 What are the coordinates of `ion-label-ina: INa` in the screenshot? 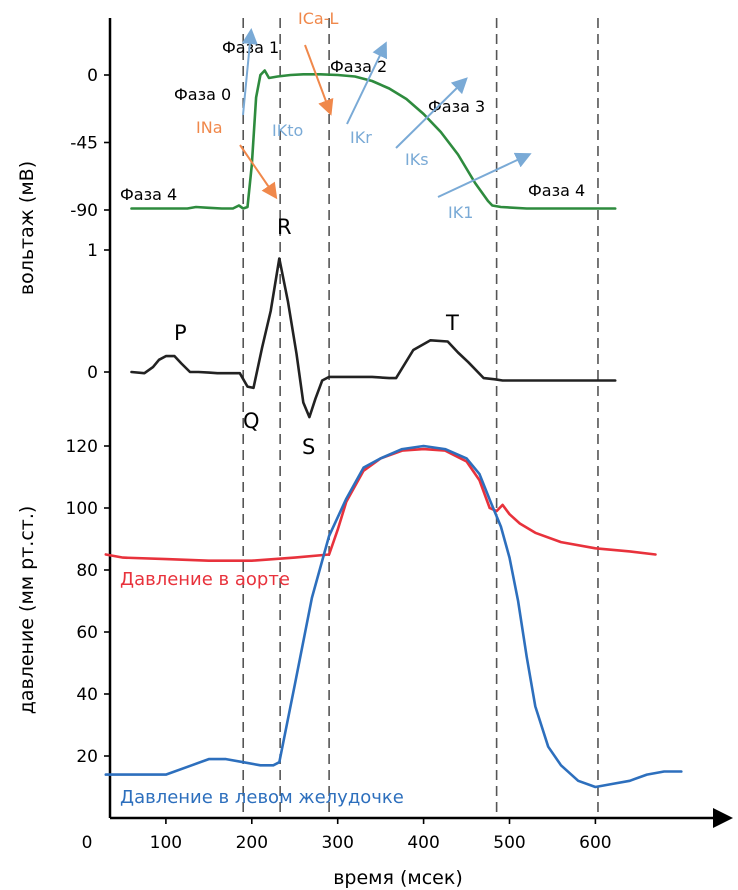 It's located at (209, 127).